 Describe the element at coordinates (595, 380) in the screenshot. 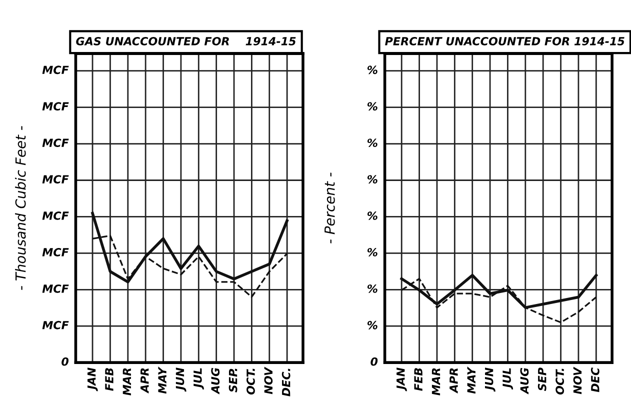

I see `x-tick-label: DEC` at that location.